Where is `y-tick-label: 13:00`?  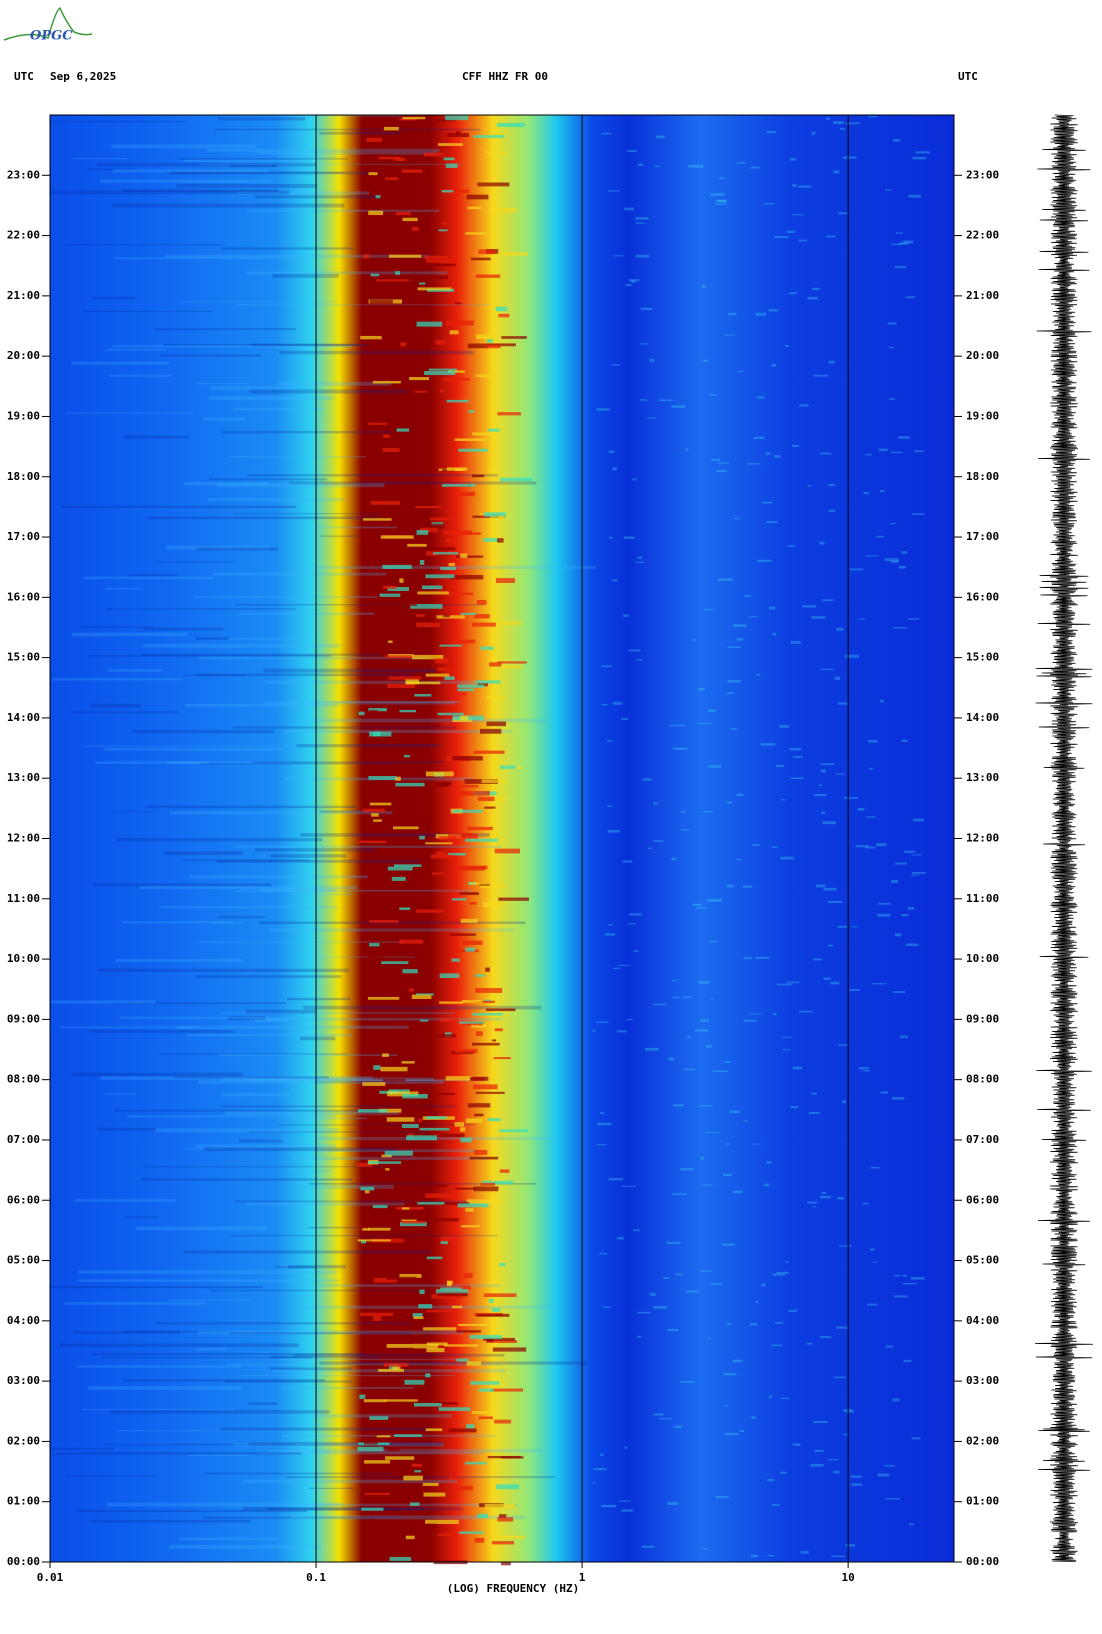
y-tick-label: 13:00 is located at coordinates (982, 777).